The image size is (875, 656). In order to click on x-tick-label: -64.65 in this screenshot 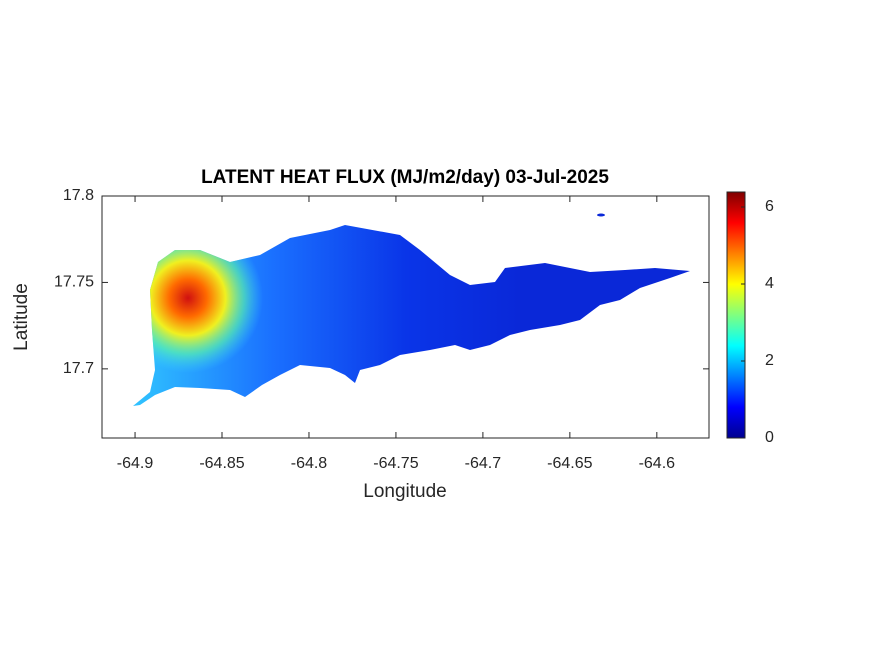, I will do `click(569, 463)`.